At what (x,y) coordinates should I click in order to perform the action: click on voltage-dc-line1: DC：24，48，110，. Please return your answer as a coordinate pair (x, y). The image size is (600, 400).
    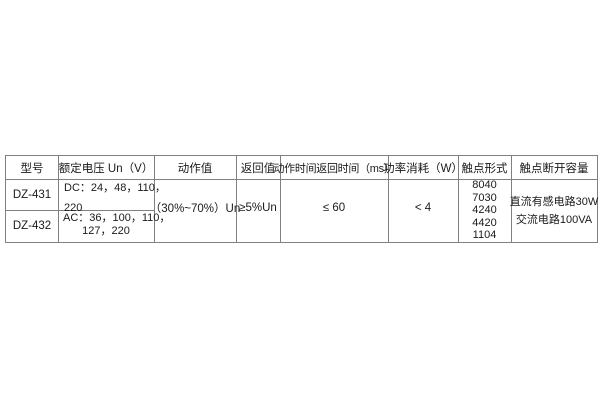
    Looking at the image, I should click on (115, 188).